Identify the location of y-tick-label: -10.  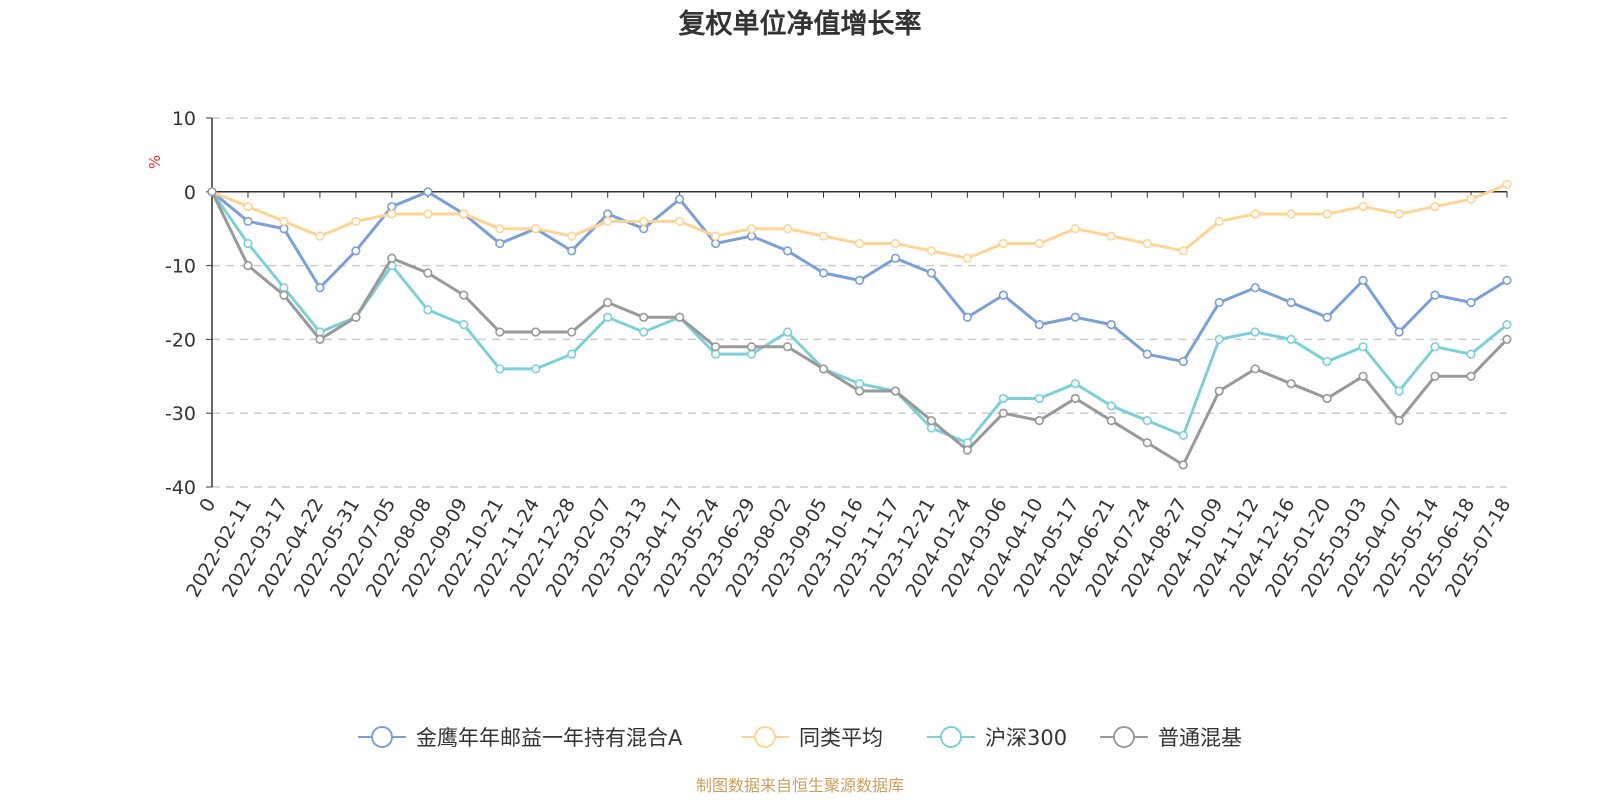
(180, 267).